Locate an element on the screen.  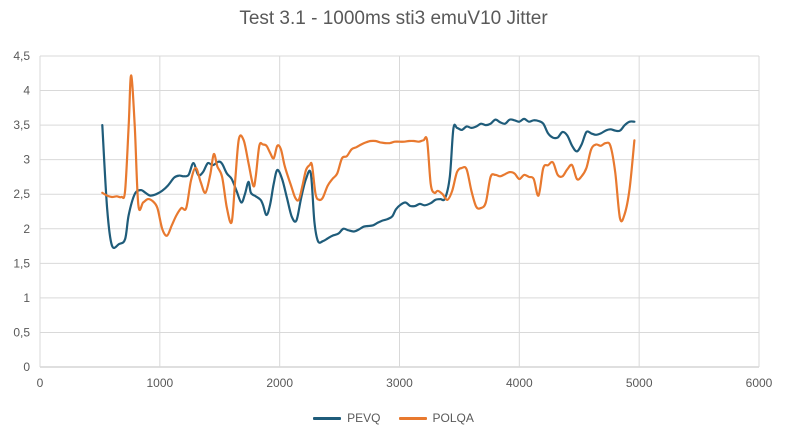
y-tick-label: 1 is located at coordinates (26, 298).